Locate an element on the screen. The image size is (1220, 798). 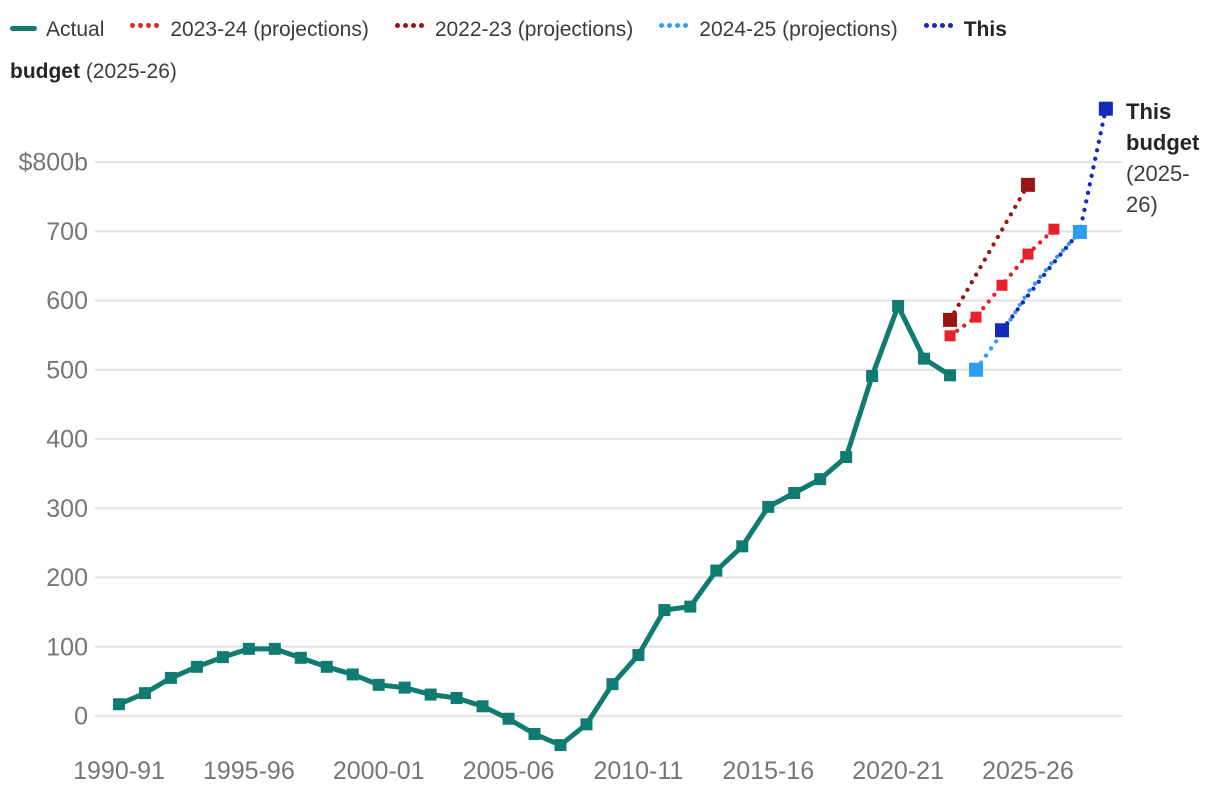
legend-item-2022-23-projections: 2022-23 (projections) is located at coordinates (526, 29).